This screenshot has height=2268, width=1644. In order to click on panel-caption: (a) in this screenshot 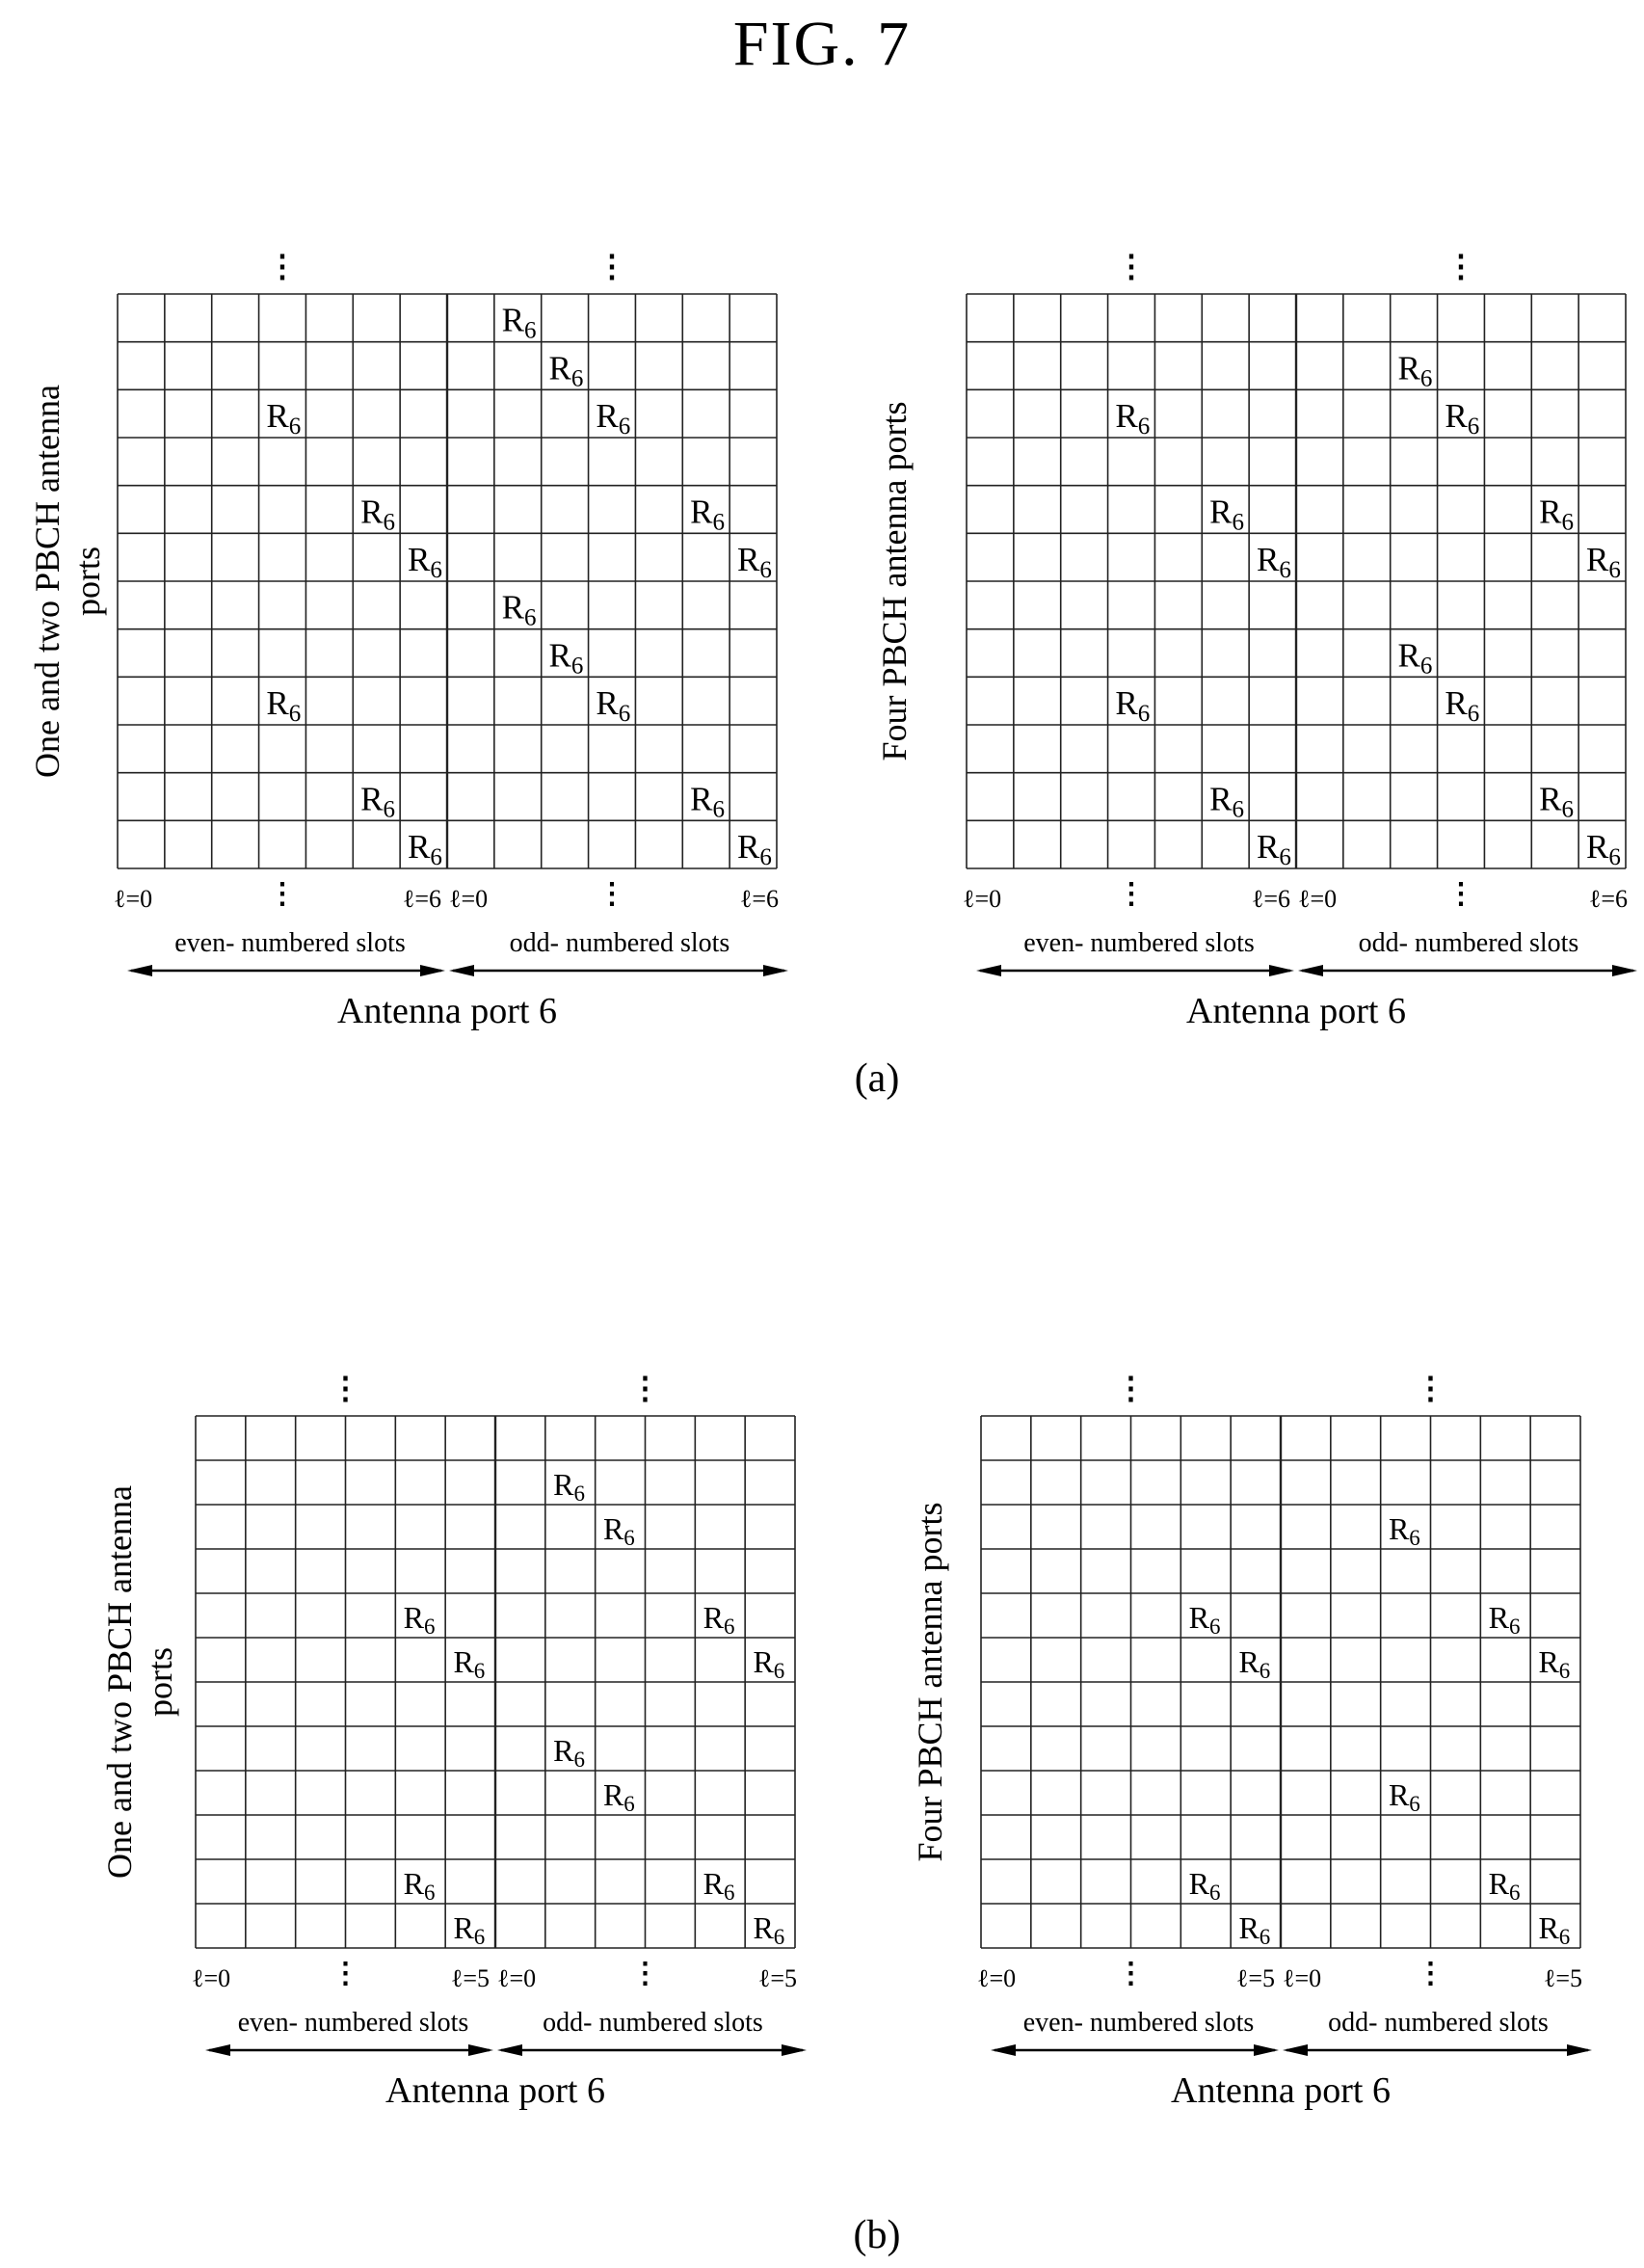, I will do `click(877, 1078)`.